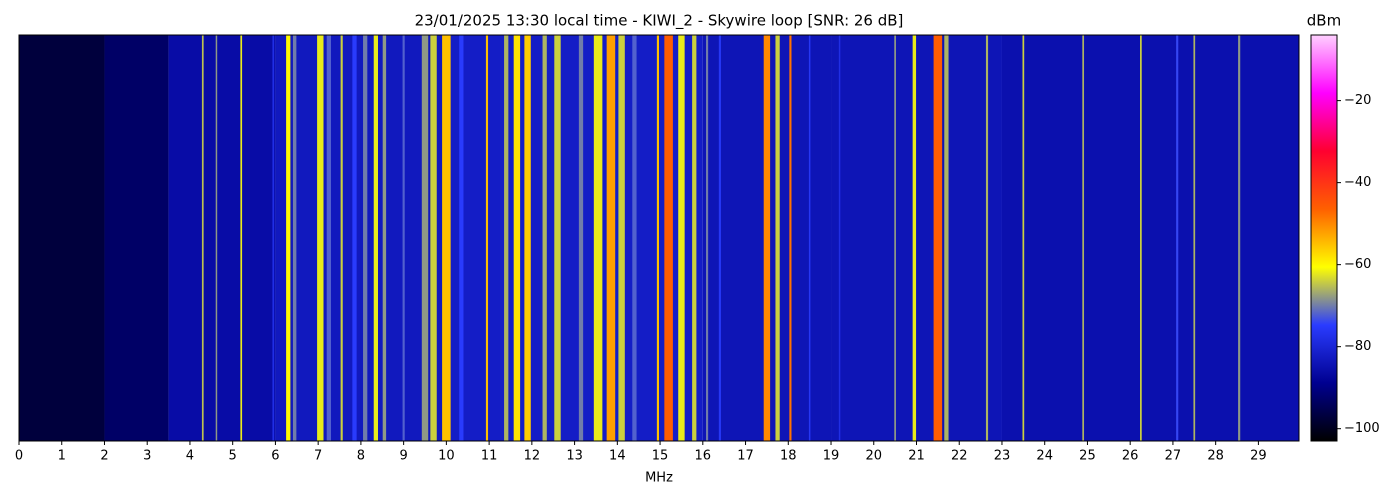  Describe the element at coordinates (1087, 456) in the screenshot. I see `x-tick-label: 25` at that location.